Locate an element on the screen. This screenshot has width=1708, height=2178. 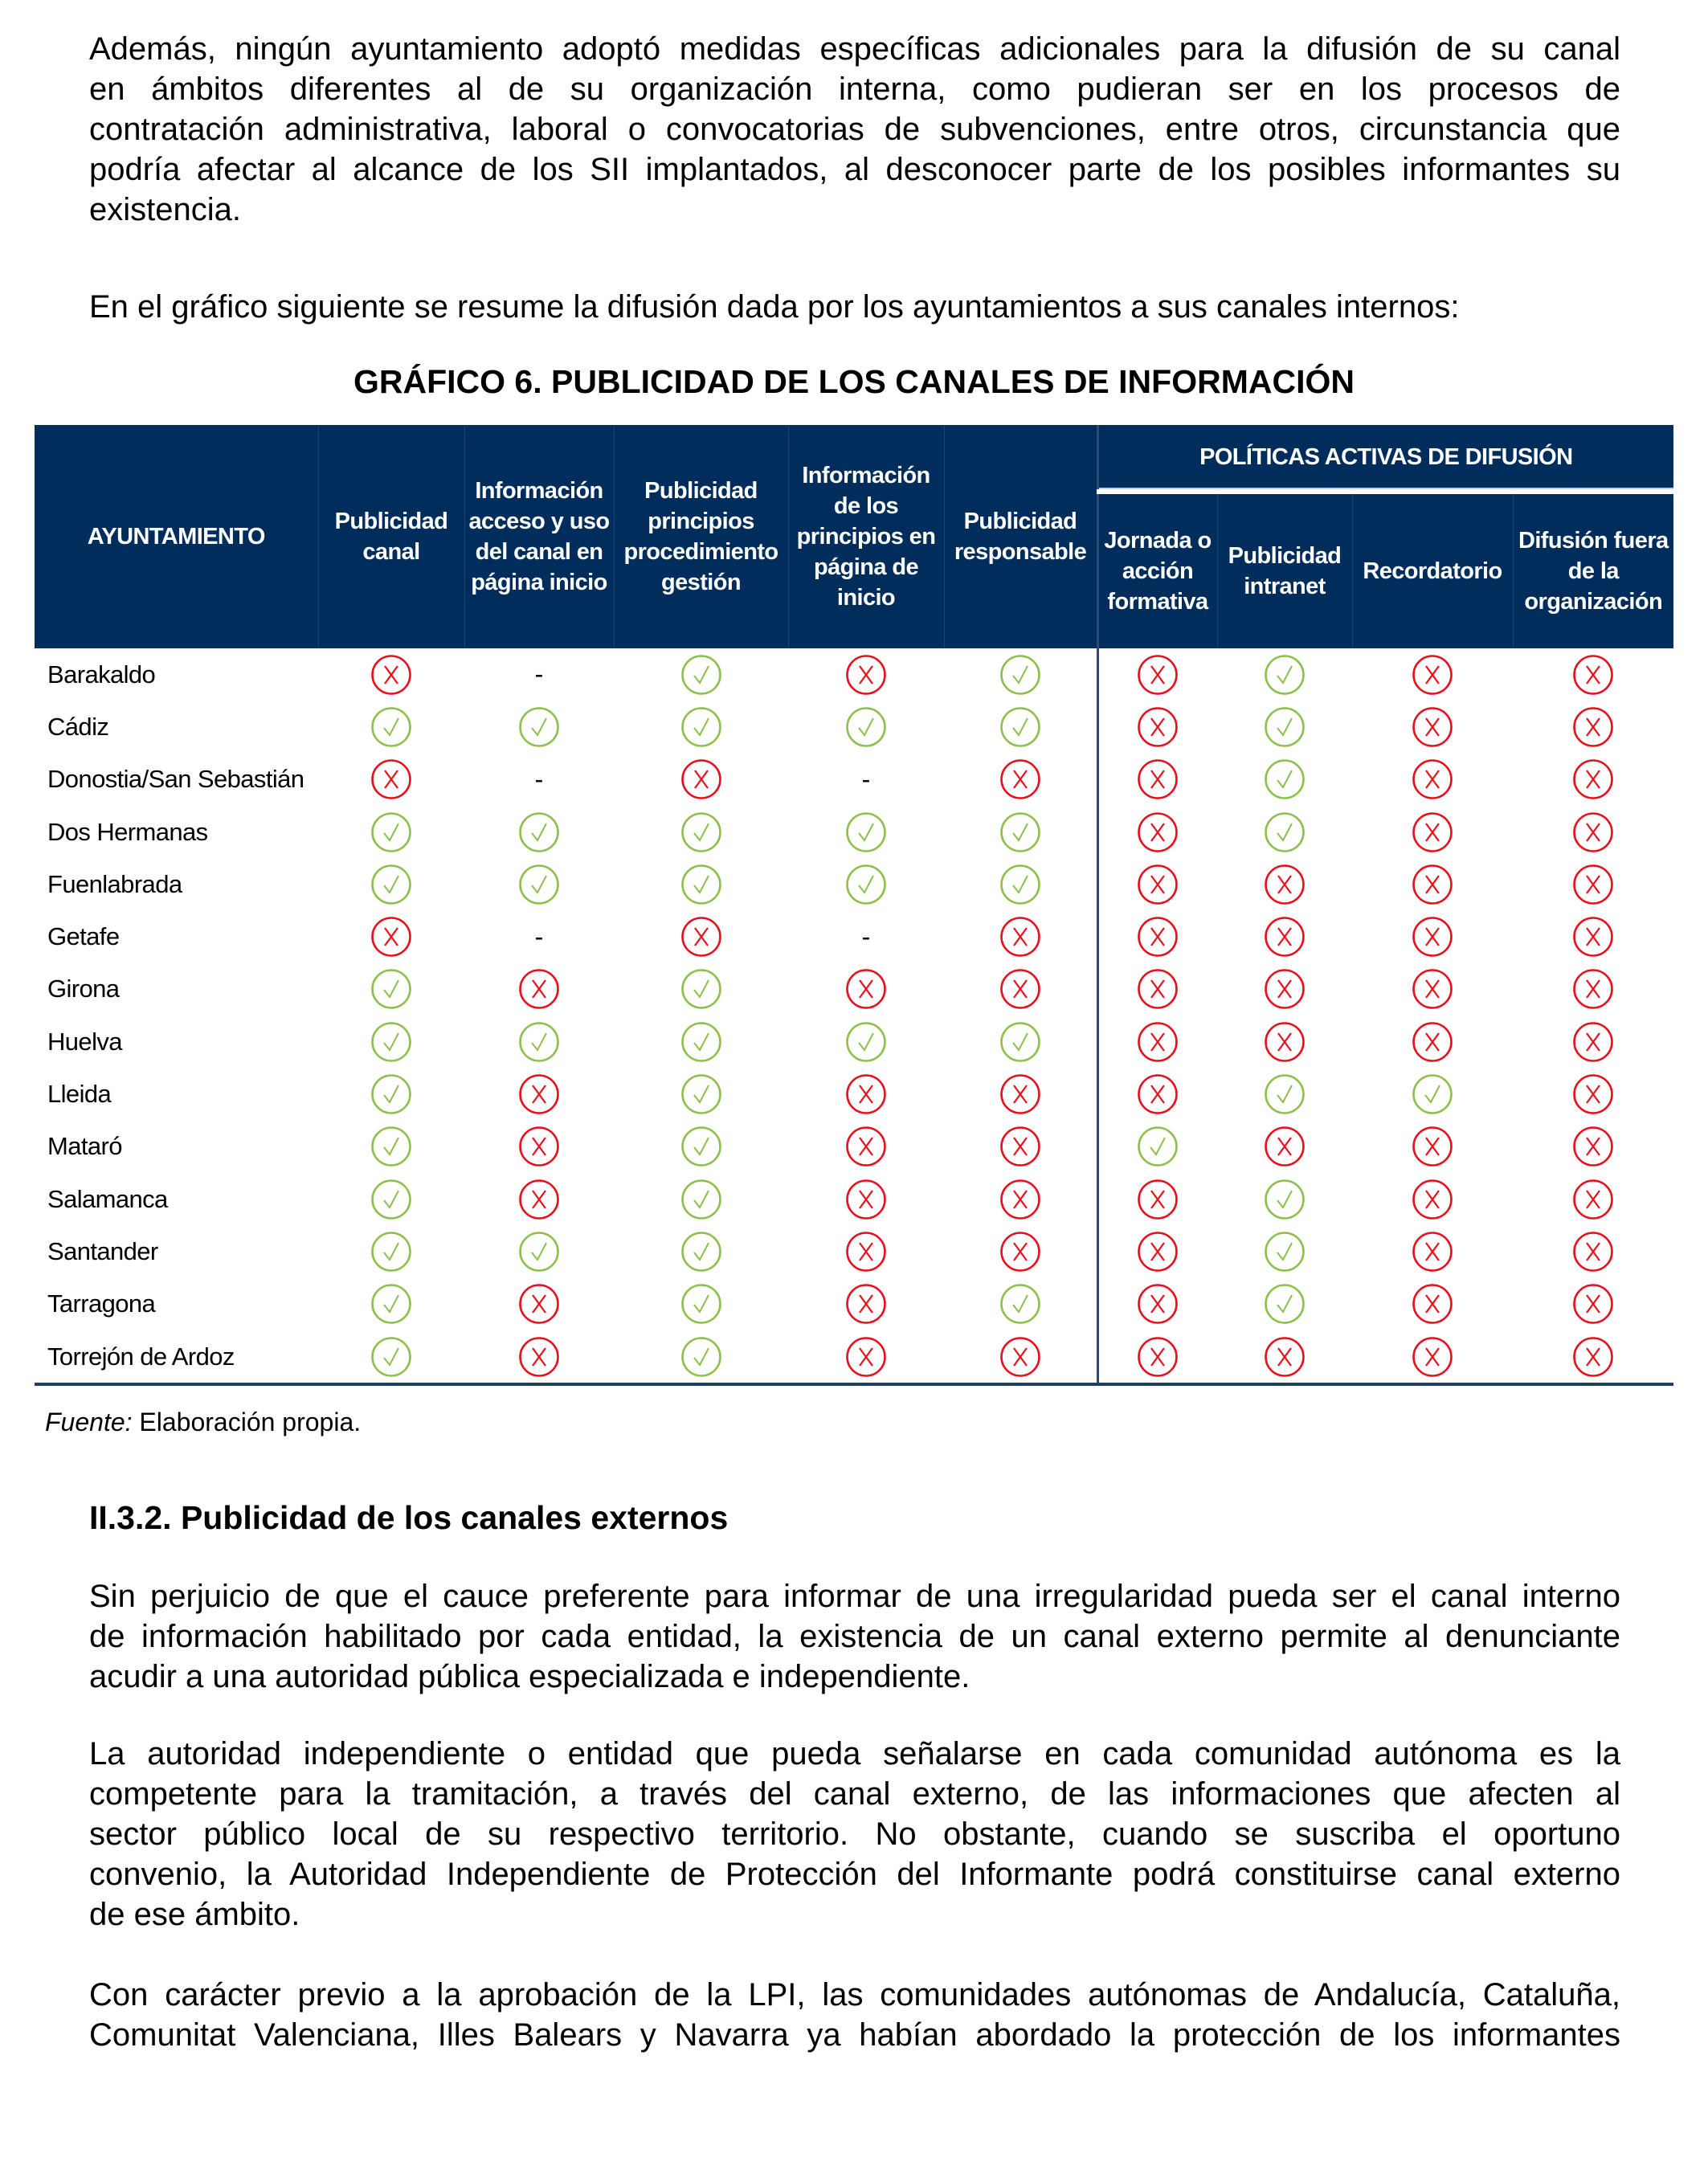
table-row: Fuenlabrada is located at coordinates (854, 885).